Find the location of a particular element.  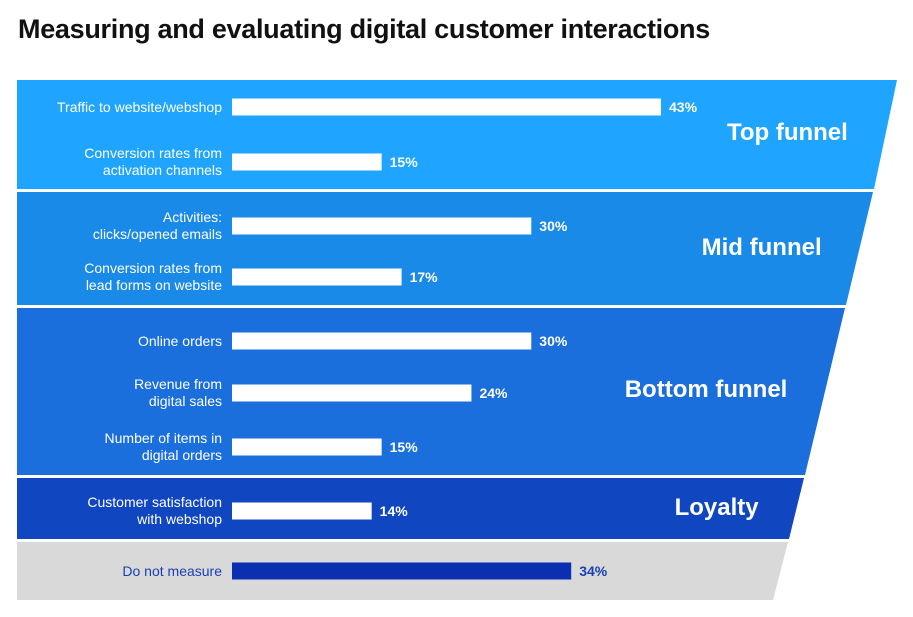

data-label: 24% is located at coordinates (493, 392).